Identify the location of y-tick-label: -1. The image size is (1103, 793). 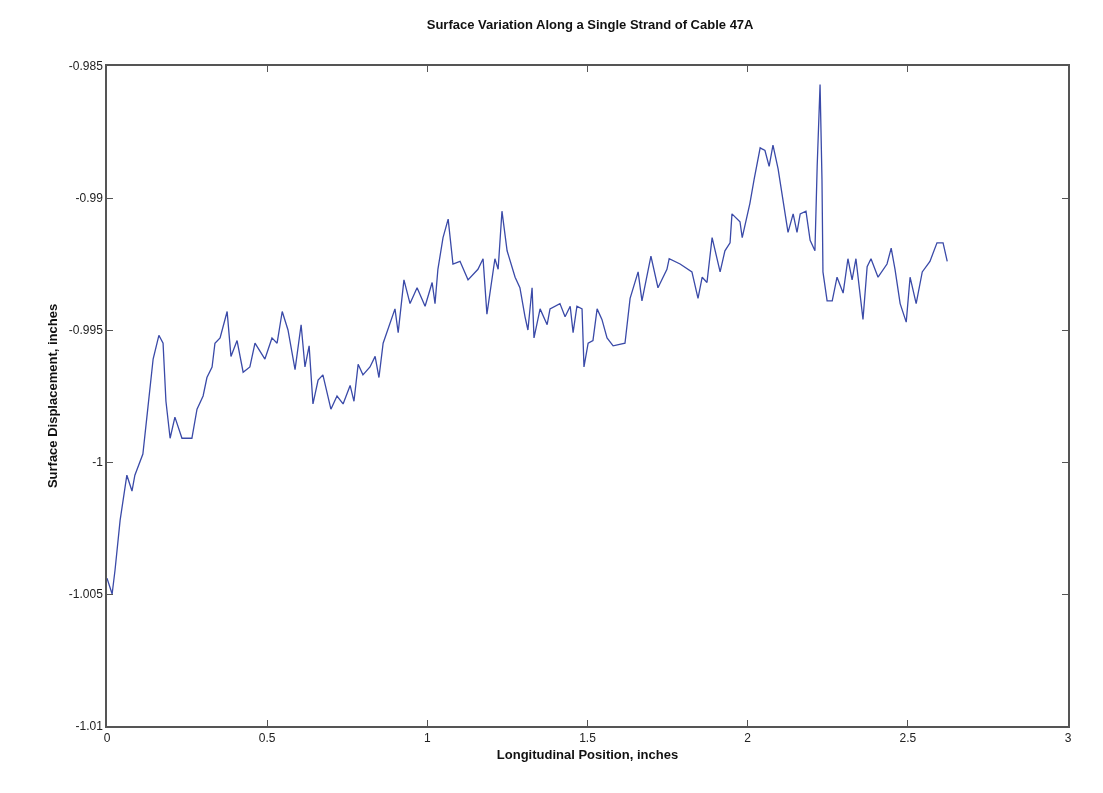
(98, 462).